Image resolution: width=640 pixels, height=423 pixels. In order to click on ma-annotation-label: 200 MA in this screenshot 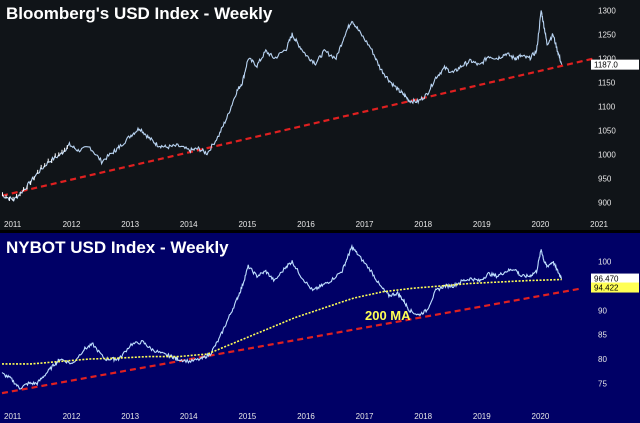, I will do `click(388, 315)`.